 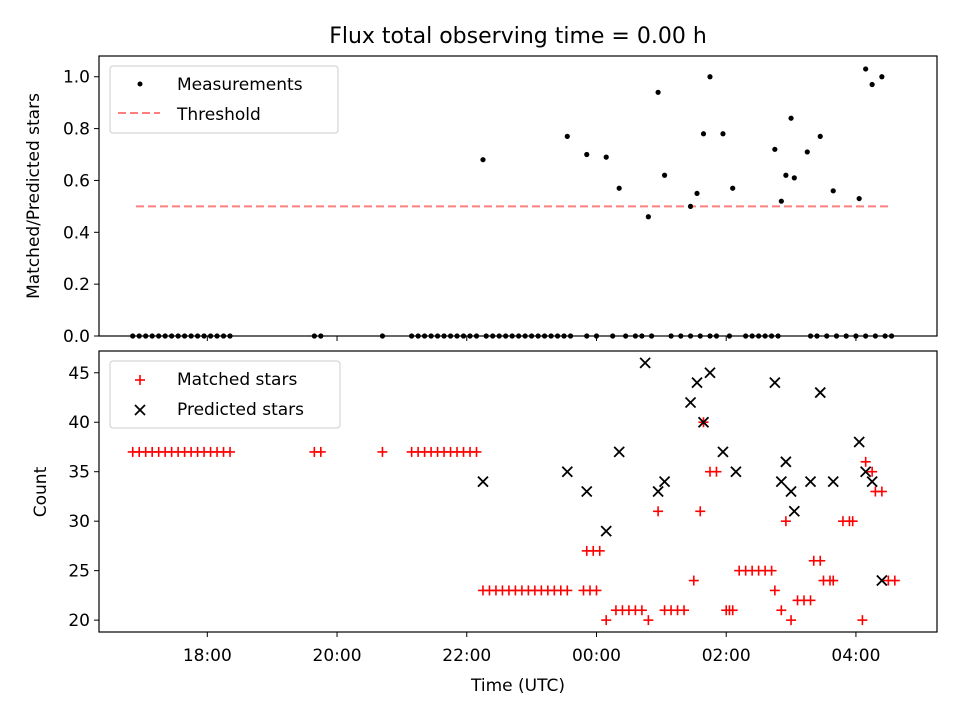 What do you see at coordinates (76, 130) in the screenshot?
I see `y-tick-label: 0.8` at bounding box center [76, 130].